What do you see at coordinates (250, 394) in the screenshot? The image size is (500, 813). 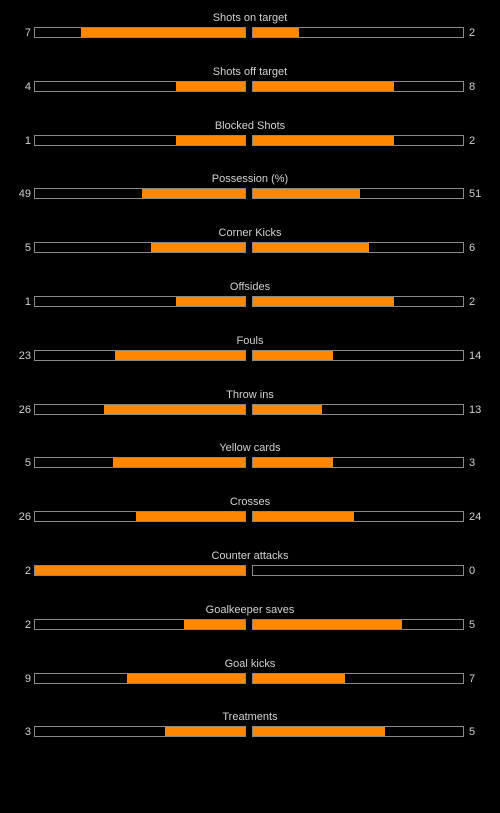 I see `stat-label: Throw ins` at bounding box center [250, 394].